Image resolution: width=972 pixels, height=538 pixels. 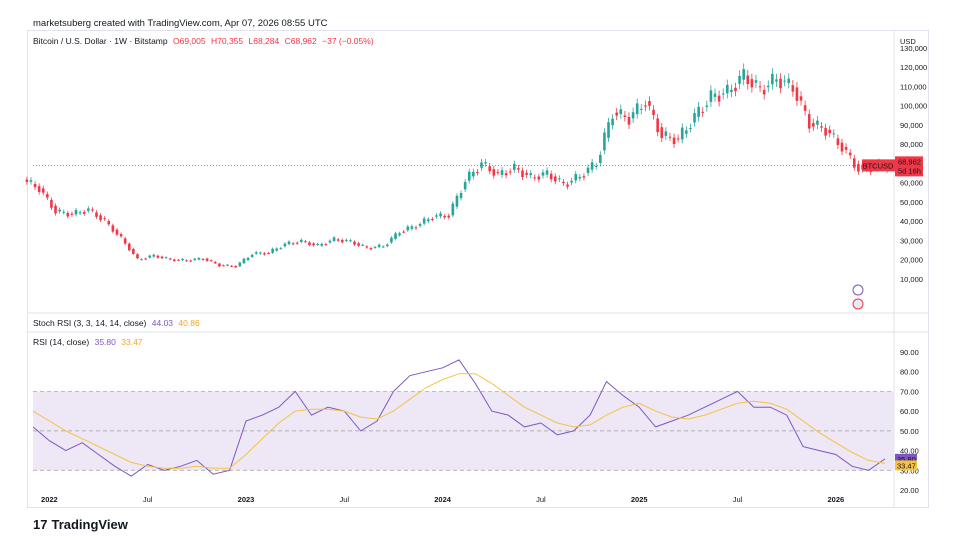 I want to click on bar-countdown-label: 5d 16h, so click(x=909, y=170).